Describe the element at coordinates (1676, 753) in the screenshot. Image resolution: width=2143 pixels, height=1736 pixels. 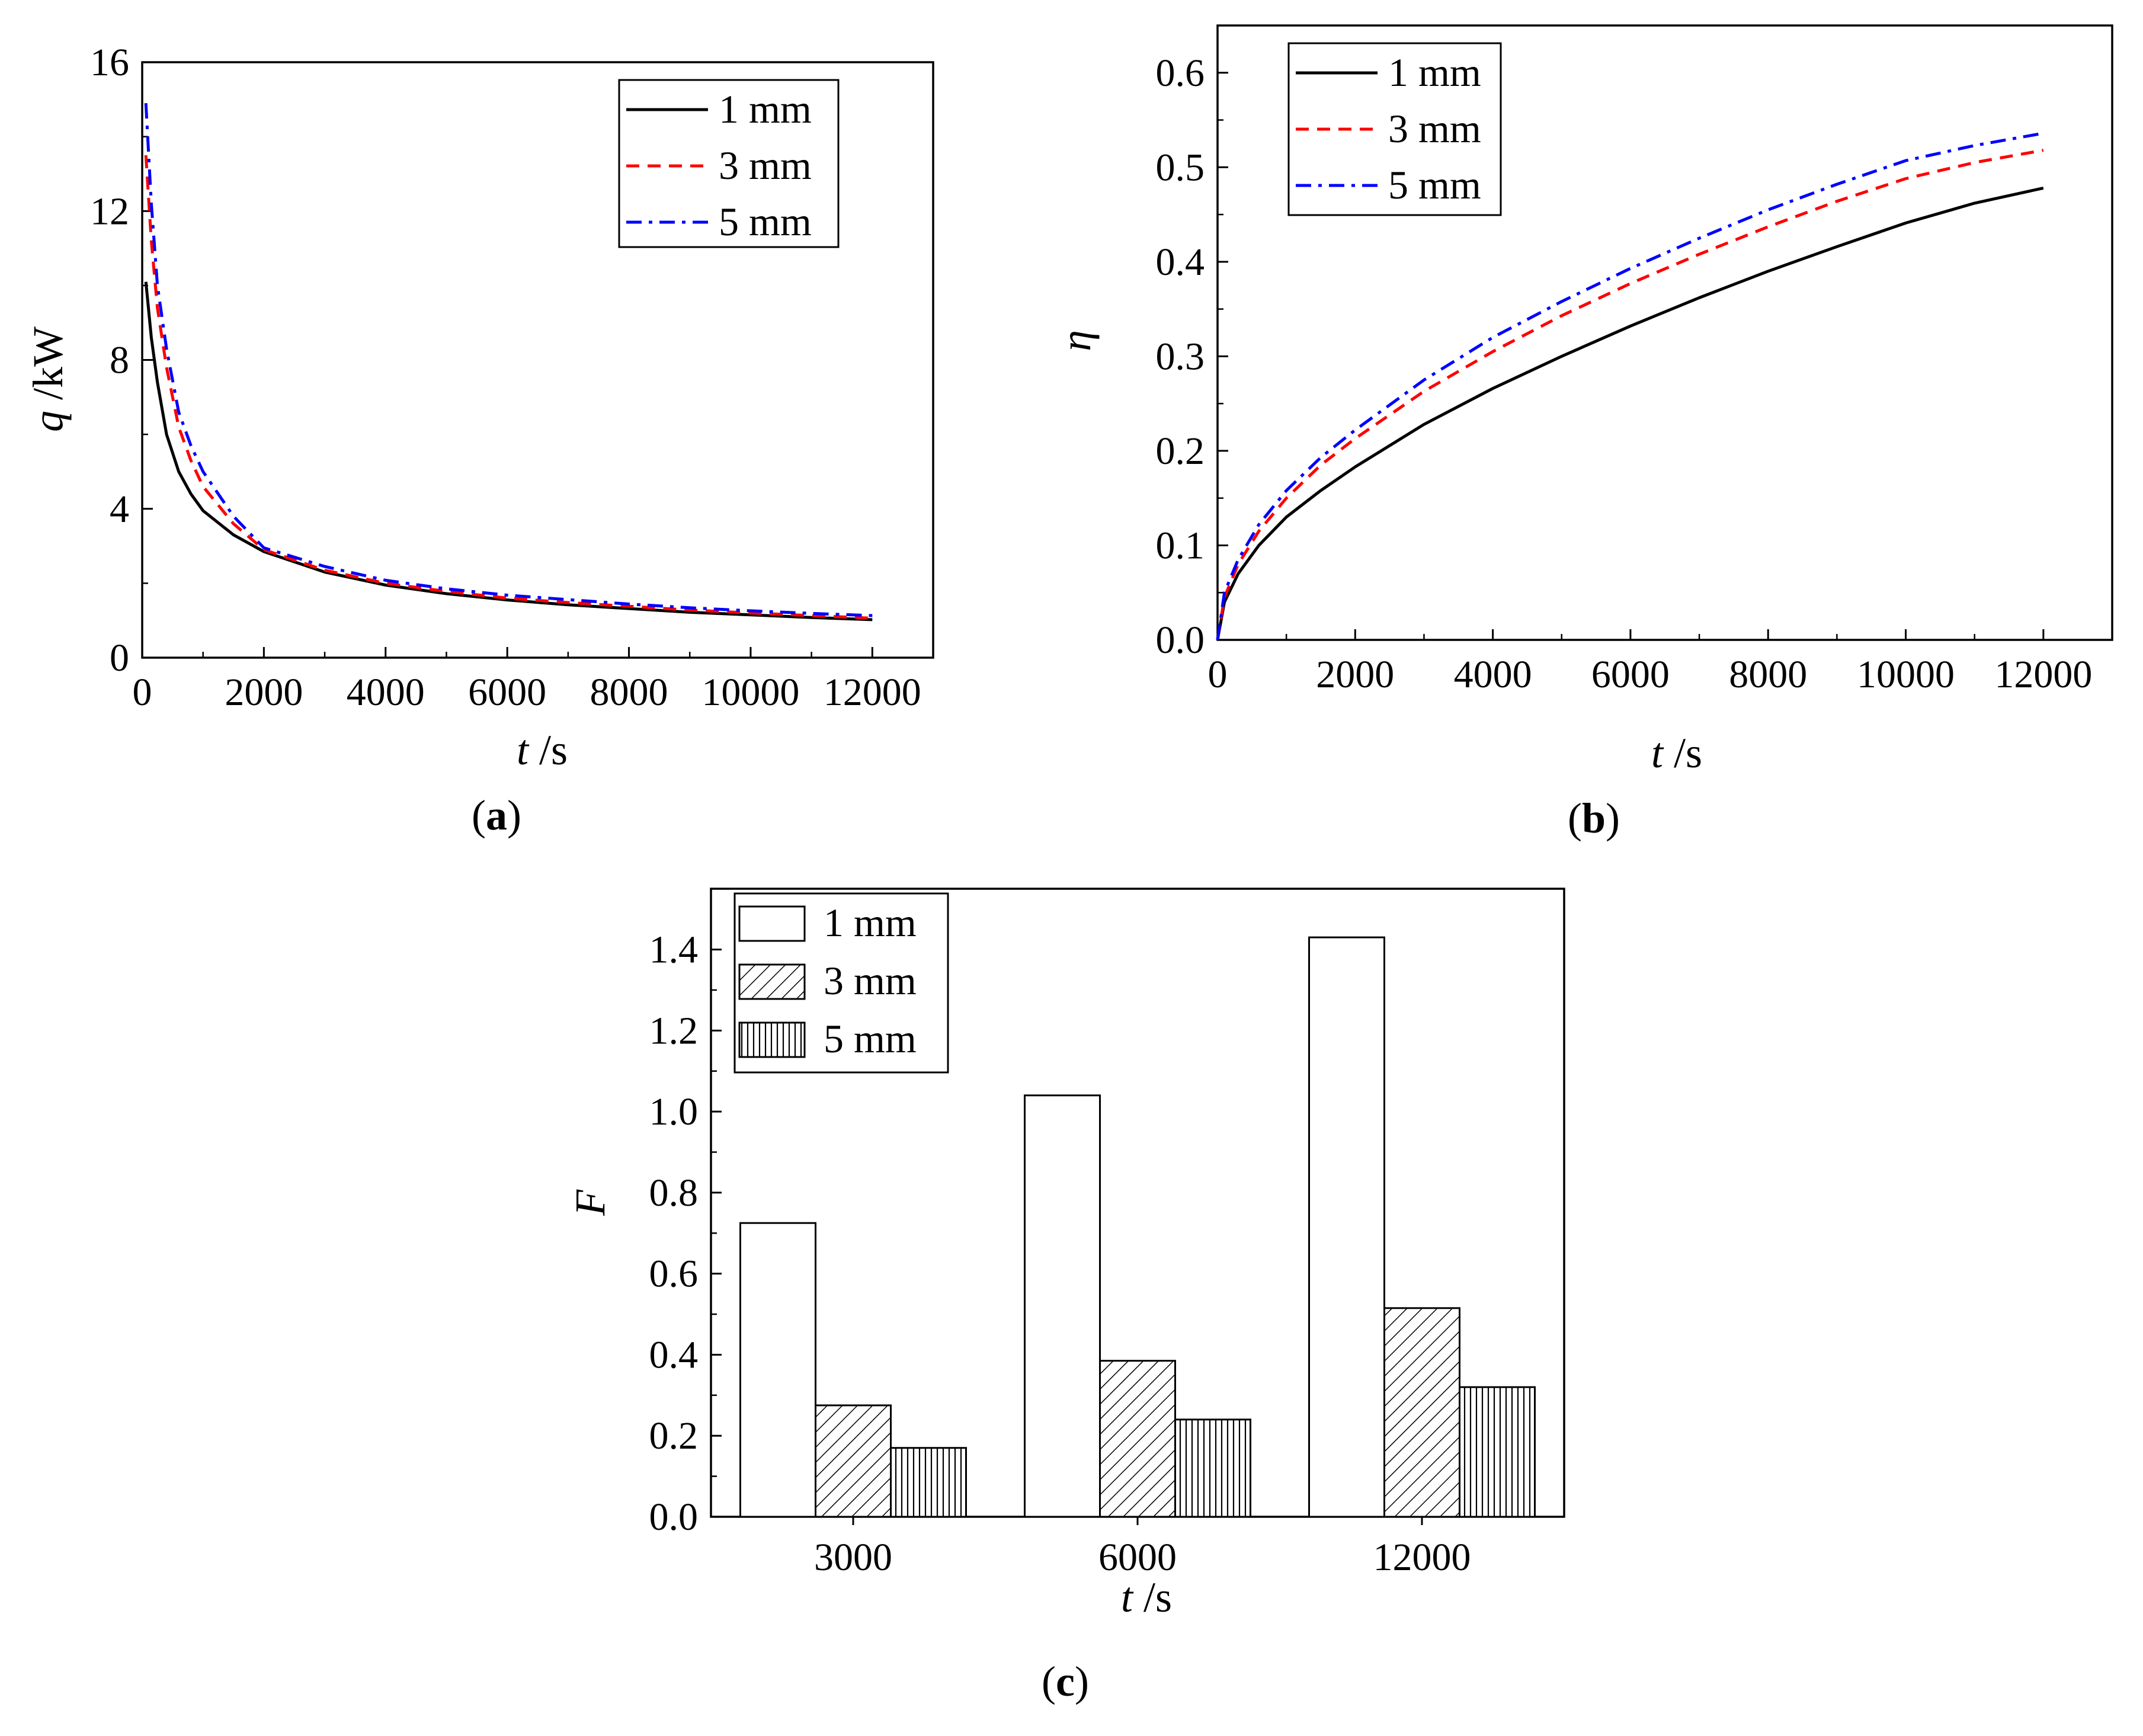
I see `xlabel-b: t /s` at that location.